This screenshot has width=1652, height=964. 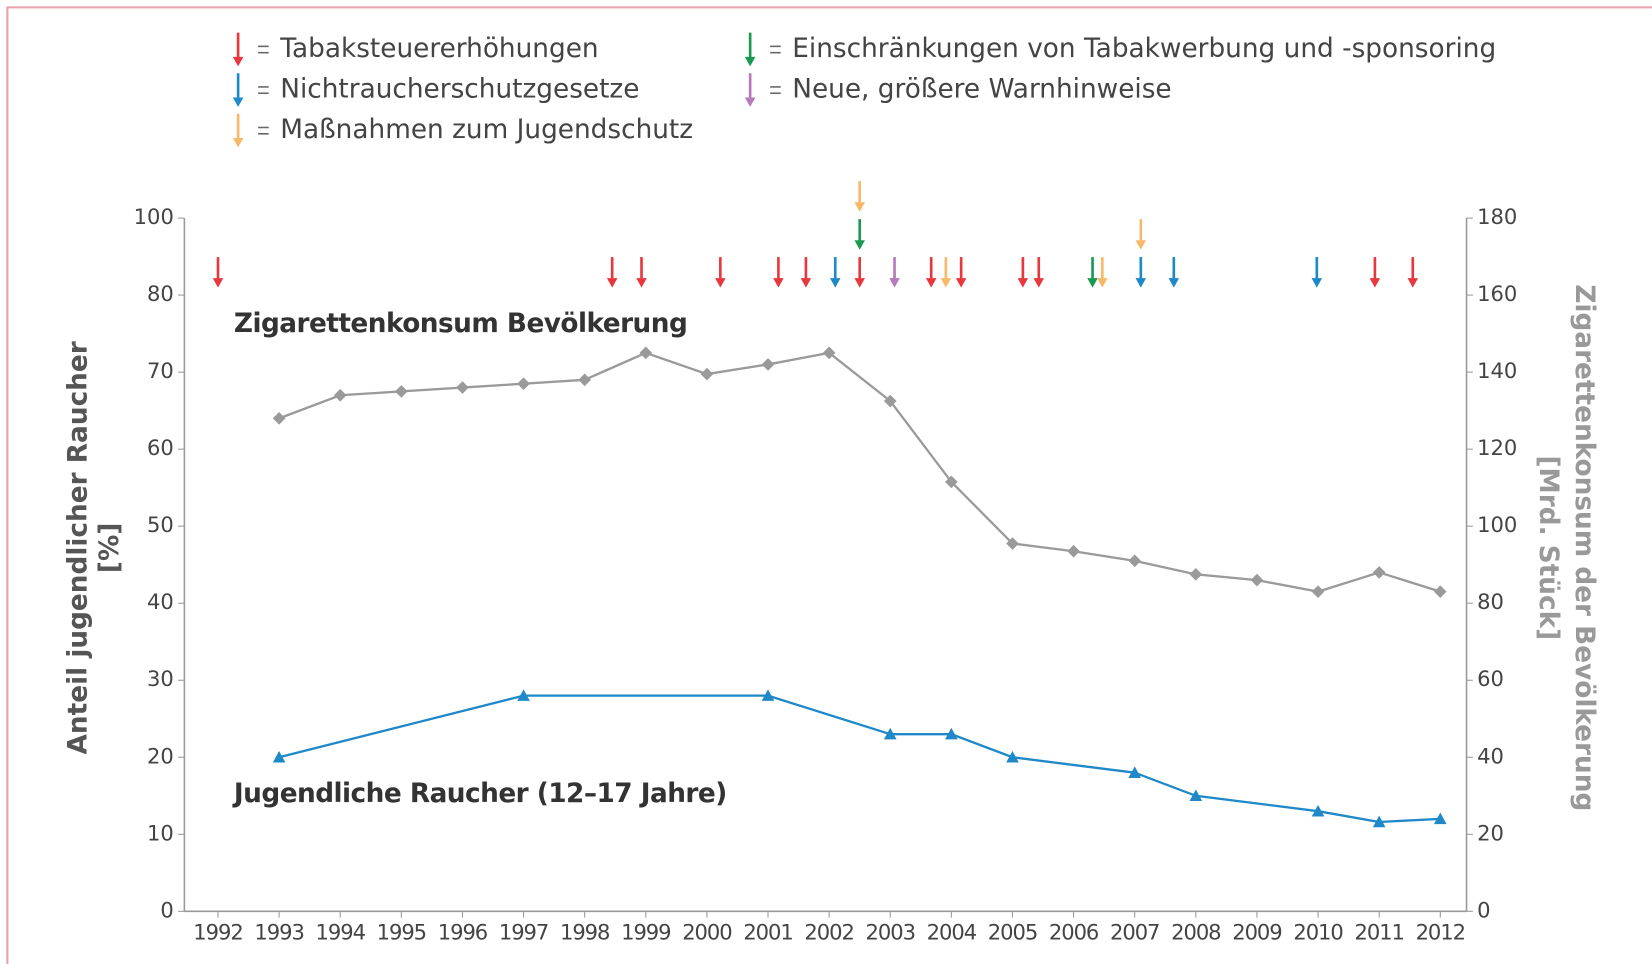 What do you see at coordinates (981, 90) in the screenshot?
I see `legend-label: Neue, größere Warnhinweise` at bounding box center [981, 90].